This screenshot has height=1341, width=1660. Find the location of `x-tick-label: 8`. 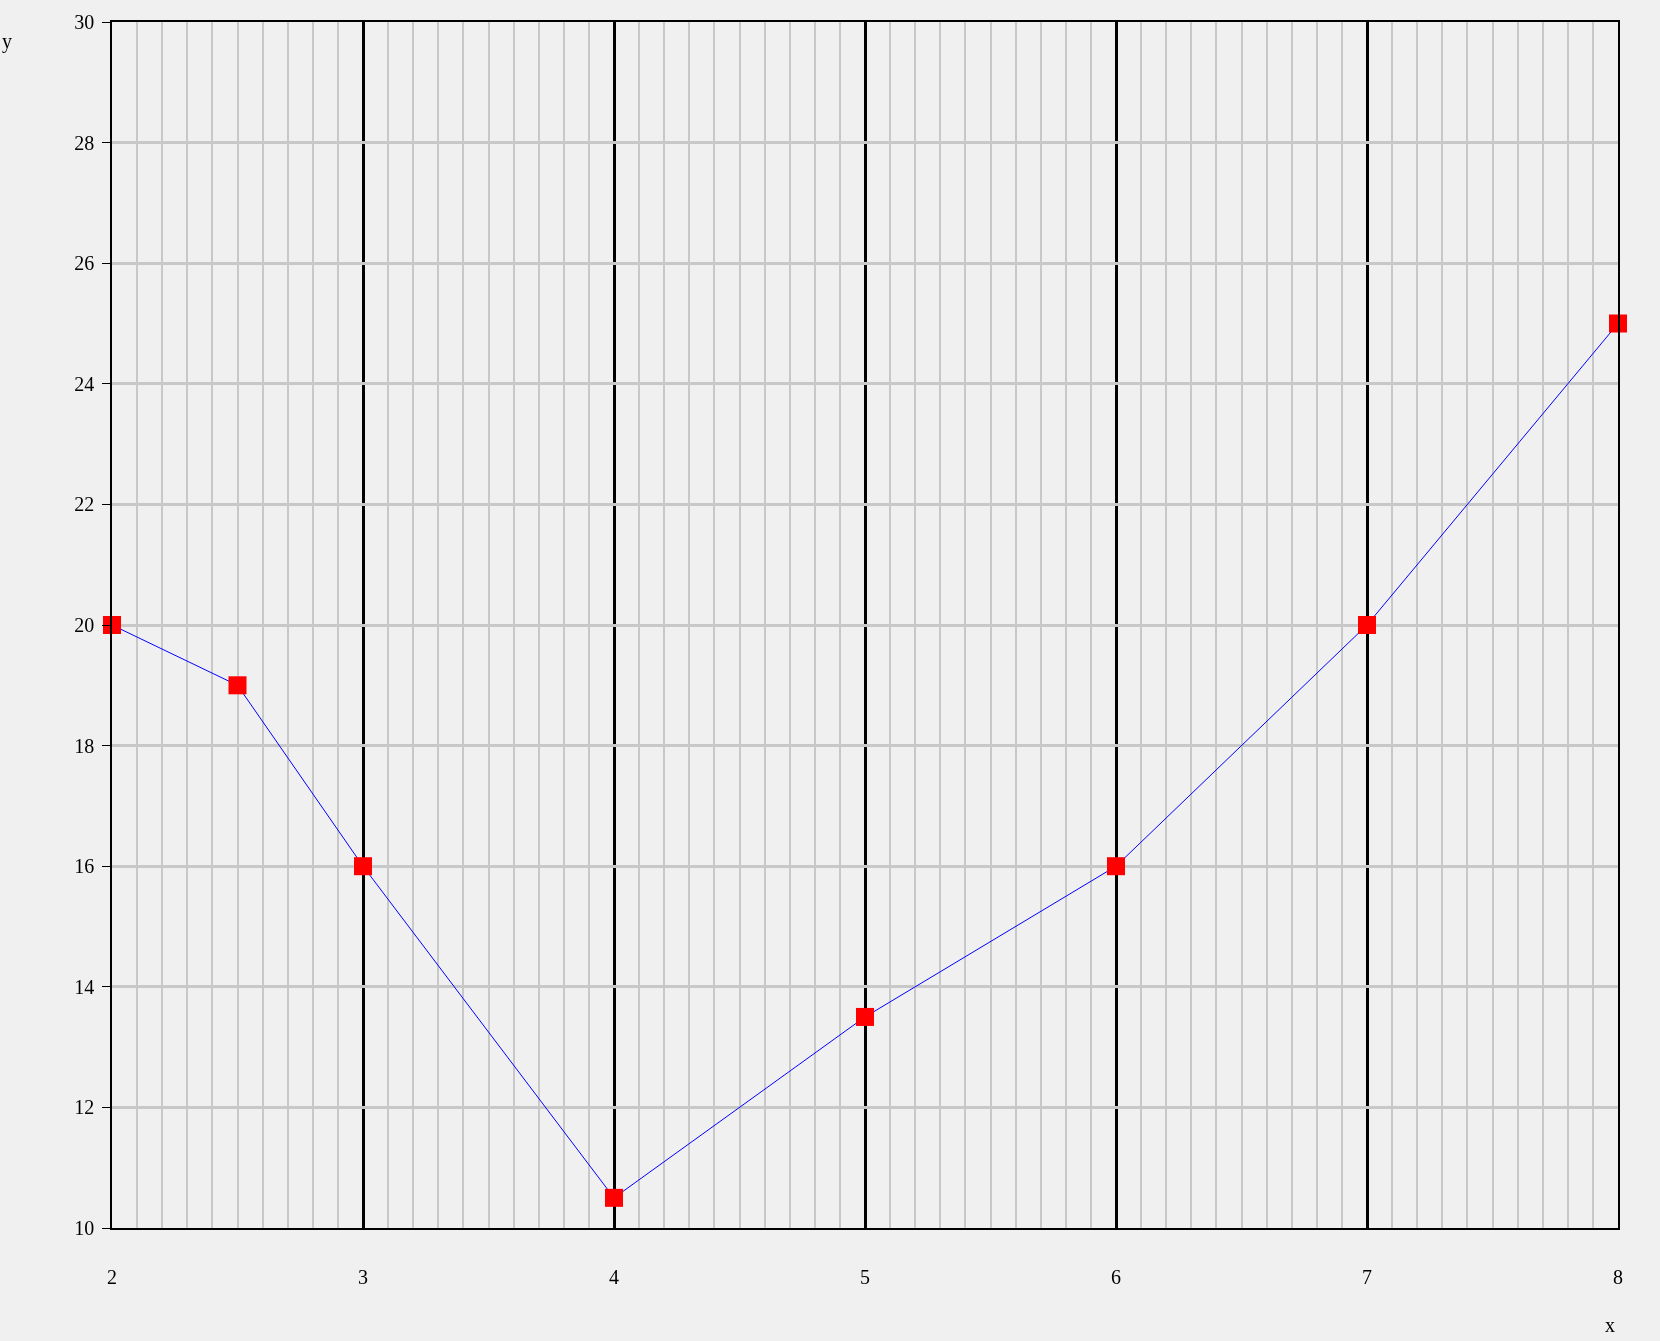

x-tick-label: 8 is located at coordinates (1618, 1276).